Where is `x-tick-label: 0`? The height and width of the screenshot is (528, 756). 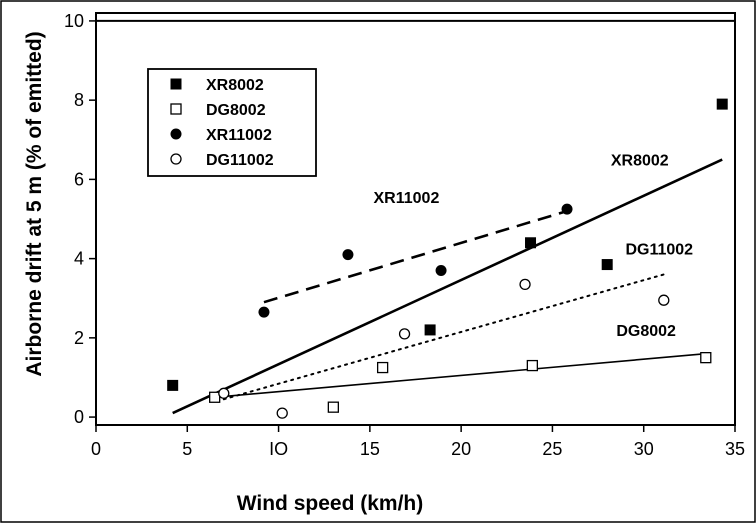
x-tick-label: 0 is located at coordinates (96, 449).